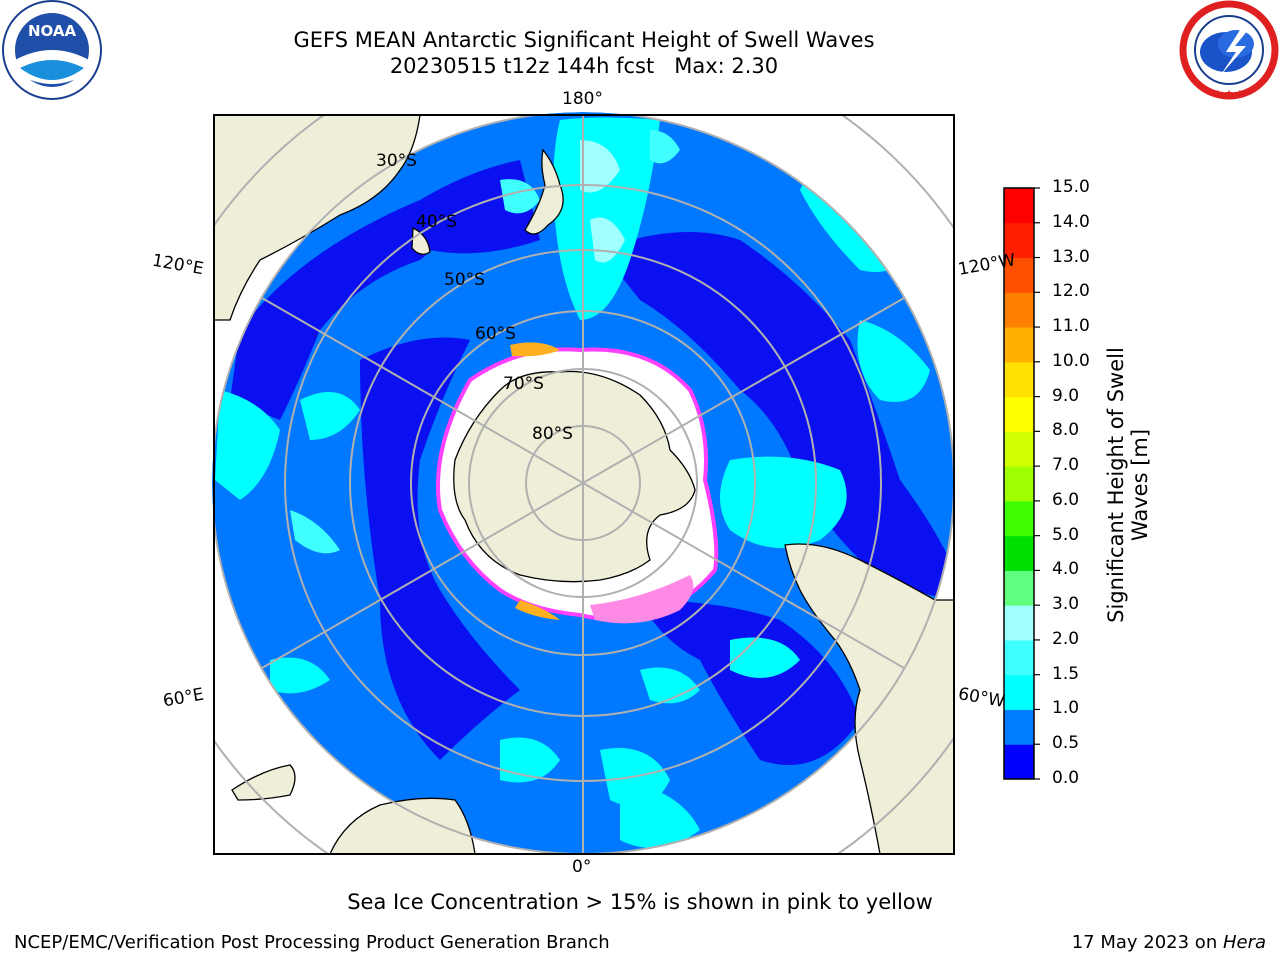 Image resolution: width=1280 pixels, height=960 pixels. What do you see at coordinates (1066, 673) in the screenshot?
I see `colorbar-tick-label: 1.5` at bounding box center [1066, 673].